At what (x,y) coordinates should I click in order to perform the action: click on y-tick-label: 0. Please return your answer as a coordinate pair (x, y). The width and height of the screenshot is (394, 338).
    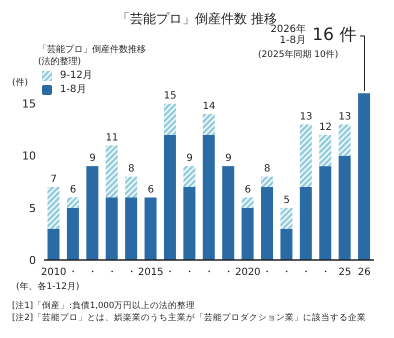
    Looking at the image, I should click on (32, 260).